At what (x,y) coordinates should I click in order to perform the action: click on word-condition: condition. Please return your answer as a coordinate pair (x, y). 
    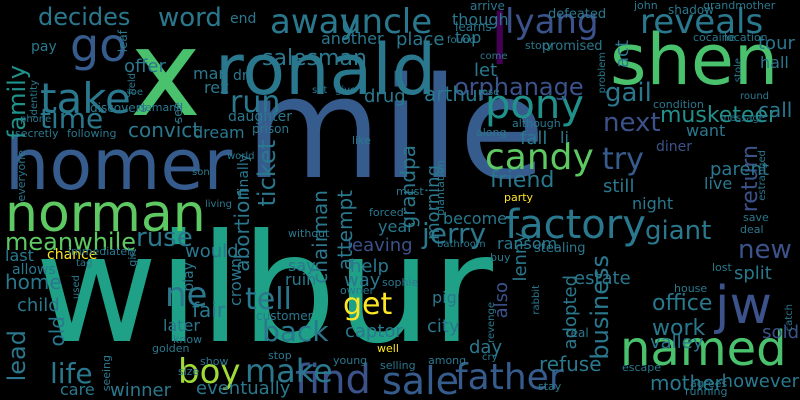
    Looking at the image, I should click on (678, 104).